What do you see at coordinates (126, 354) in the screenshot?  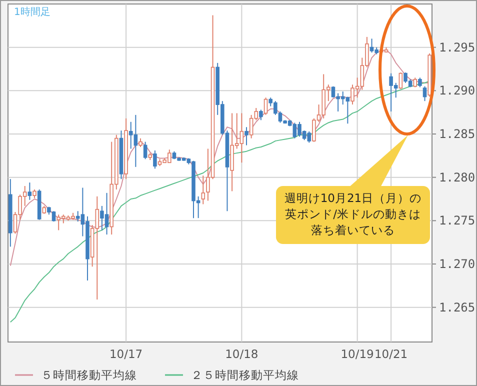 I see `x-tick-label: 10/17` at bounding box center [126, 354].